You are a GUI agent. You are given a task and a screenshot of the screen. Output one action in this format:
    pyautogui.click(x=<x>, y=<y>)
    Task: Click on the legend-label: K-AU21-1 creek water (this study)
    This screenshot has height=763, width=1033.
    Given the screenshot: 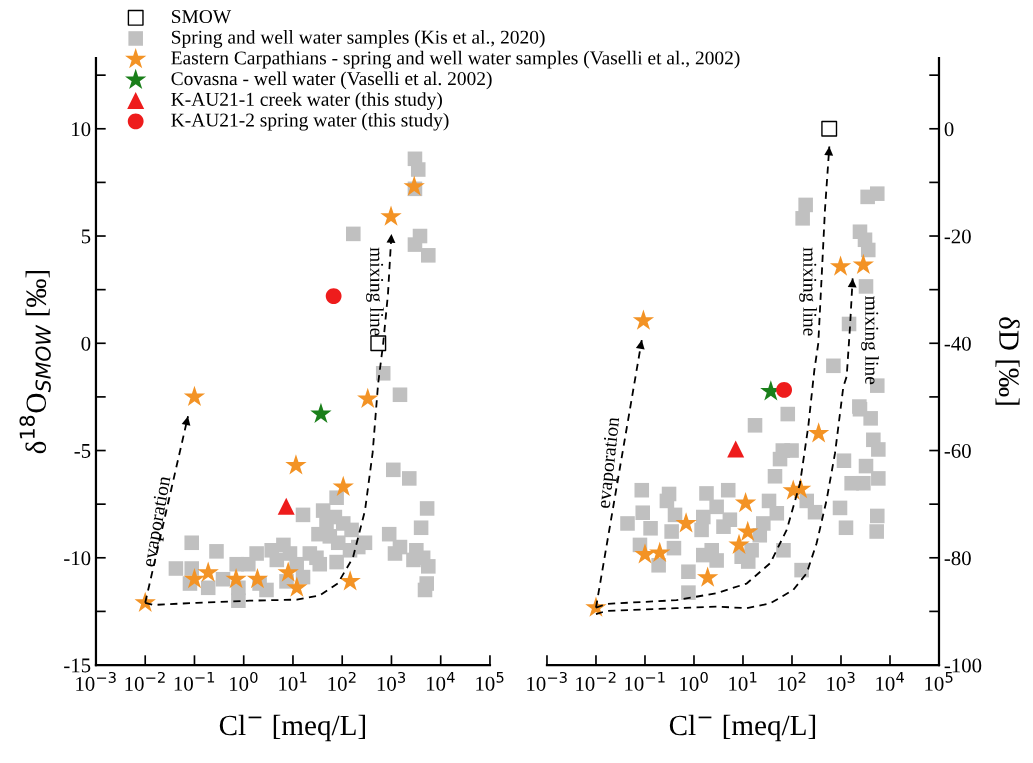 What is the action you would take?
    pyautogui.click(x=306, y=101)
    